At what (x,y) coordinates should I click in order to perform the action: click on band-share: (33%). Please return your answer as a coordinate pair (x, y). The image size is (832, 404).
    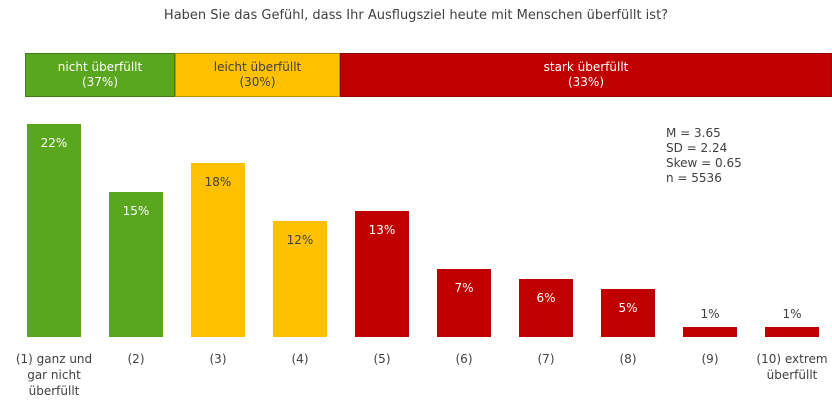
    Looking at the image, I should click on (586, 82).